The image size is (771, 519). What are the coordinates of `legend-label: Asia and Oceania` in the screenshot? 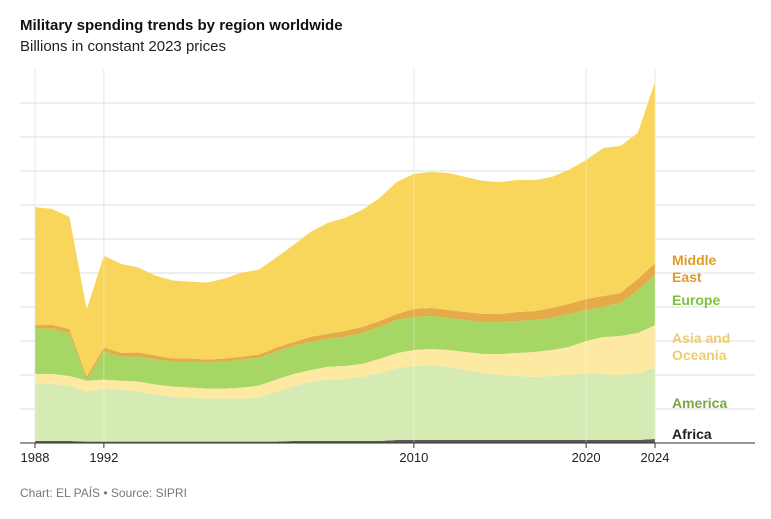 It's located at (701, 346).